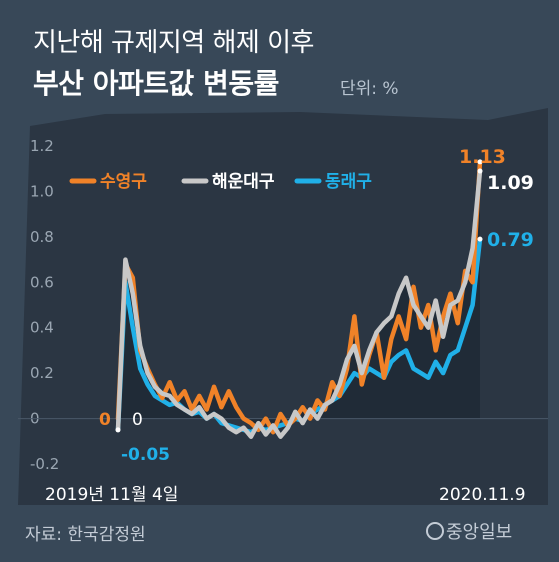 The height and width of the screenshot is (562, 559). Describe the element at coordinates (42, 328) in the screenshot. I see `y-tick-label: 0.4` at that location.